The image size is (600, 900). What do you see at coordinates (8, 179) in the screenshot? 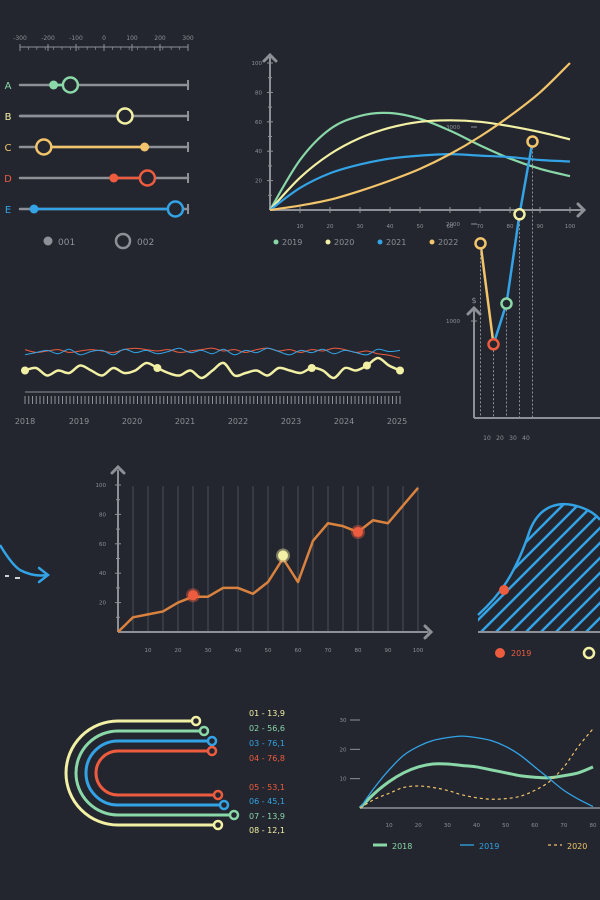
I see `slider-row-label: D` at bounding box center [8, 179].